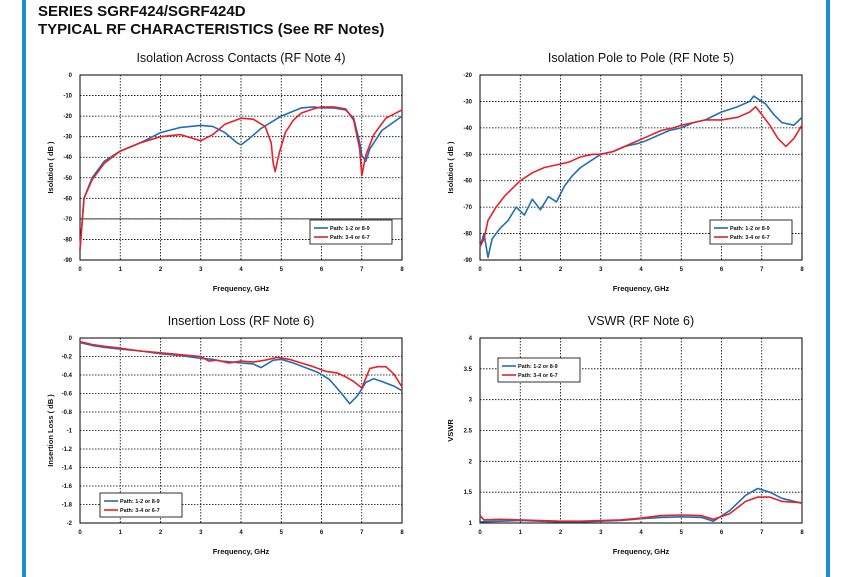 This screenshot has width=852, height=577. What do you see at coordinates (471, 462) in the screenshot?
I see `y-tick-label: 2` at bounding box center [471, 462].